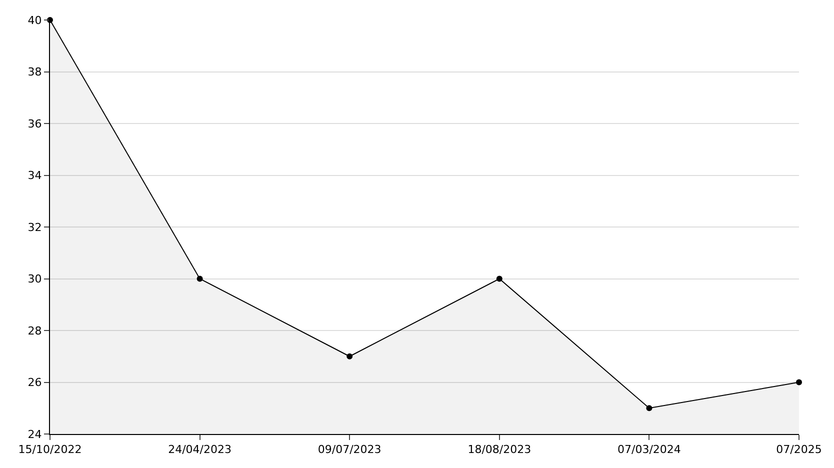  I want to click on y-tick-label: 28, so click(35, 331).